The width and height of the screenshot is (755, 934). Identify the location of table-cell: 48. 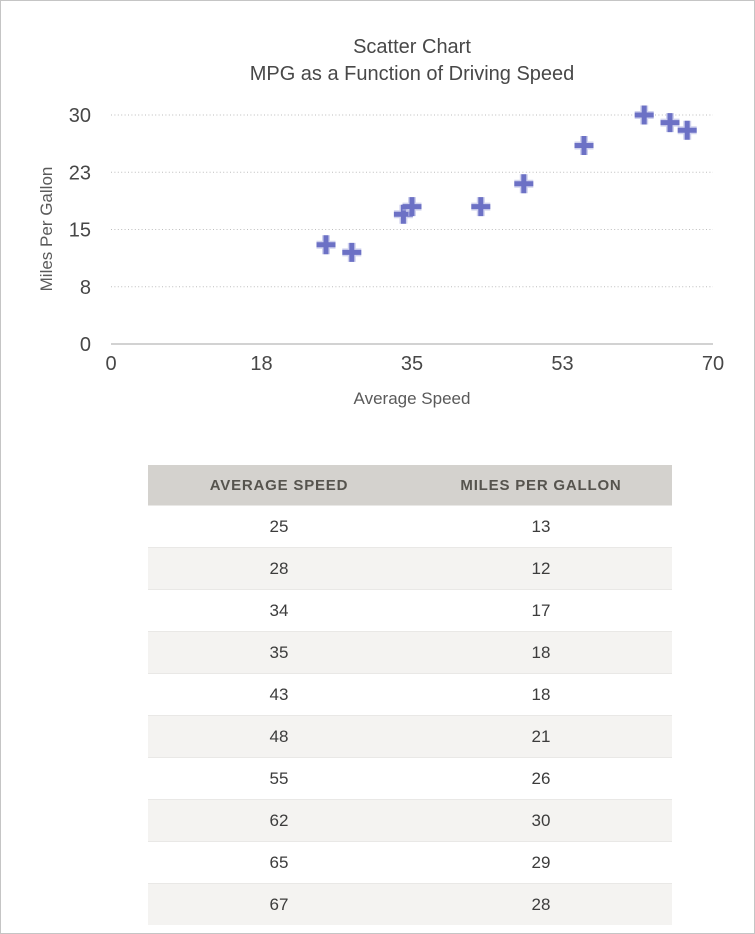
(279, 736).